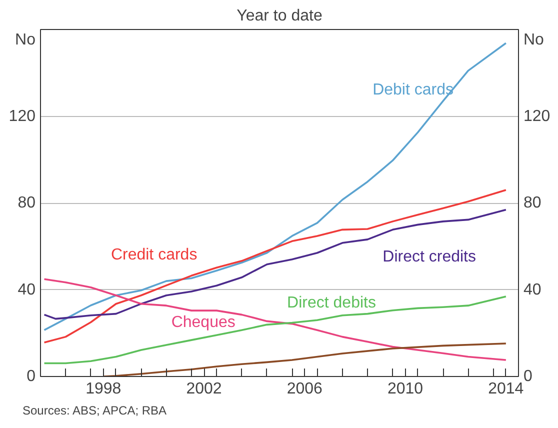  I want to click on y2-tick-label: 0, so click(528, 376).